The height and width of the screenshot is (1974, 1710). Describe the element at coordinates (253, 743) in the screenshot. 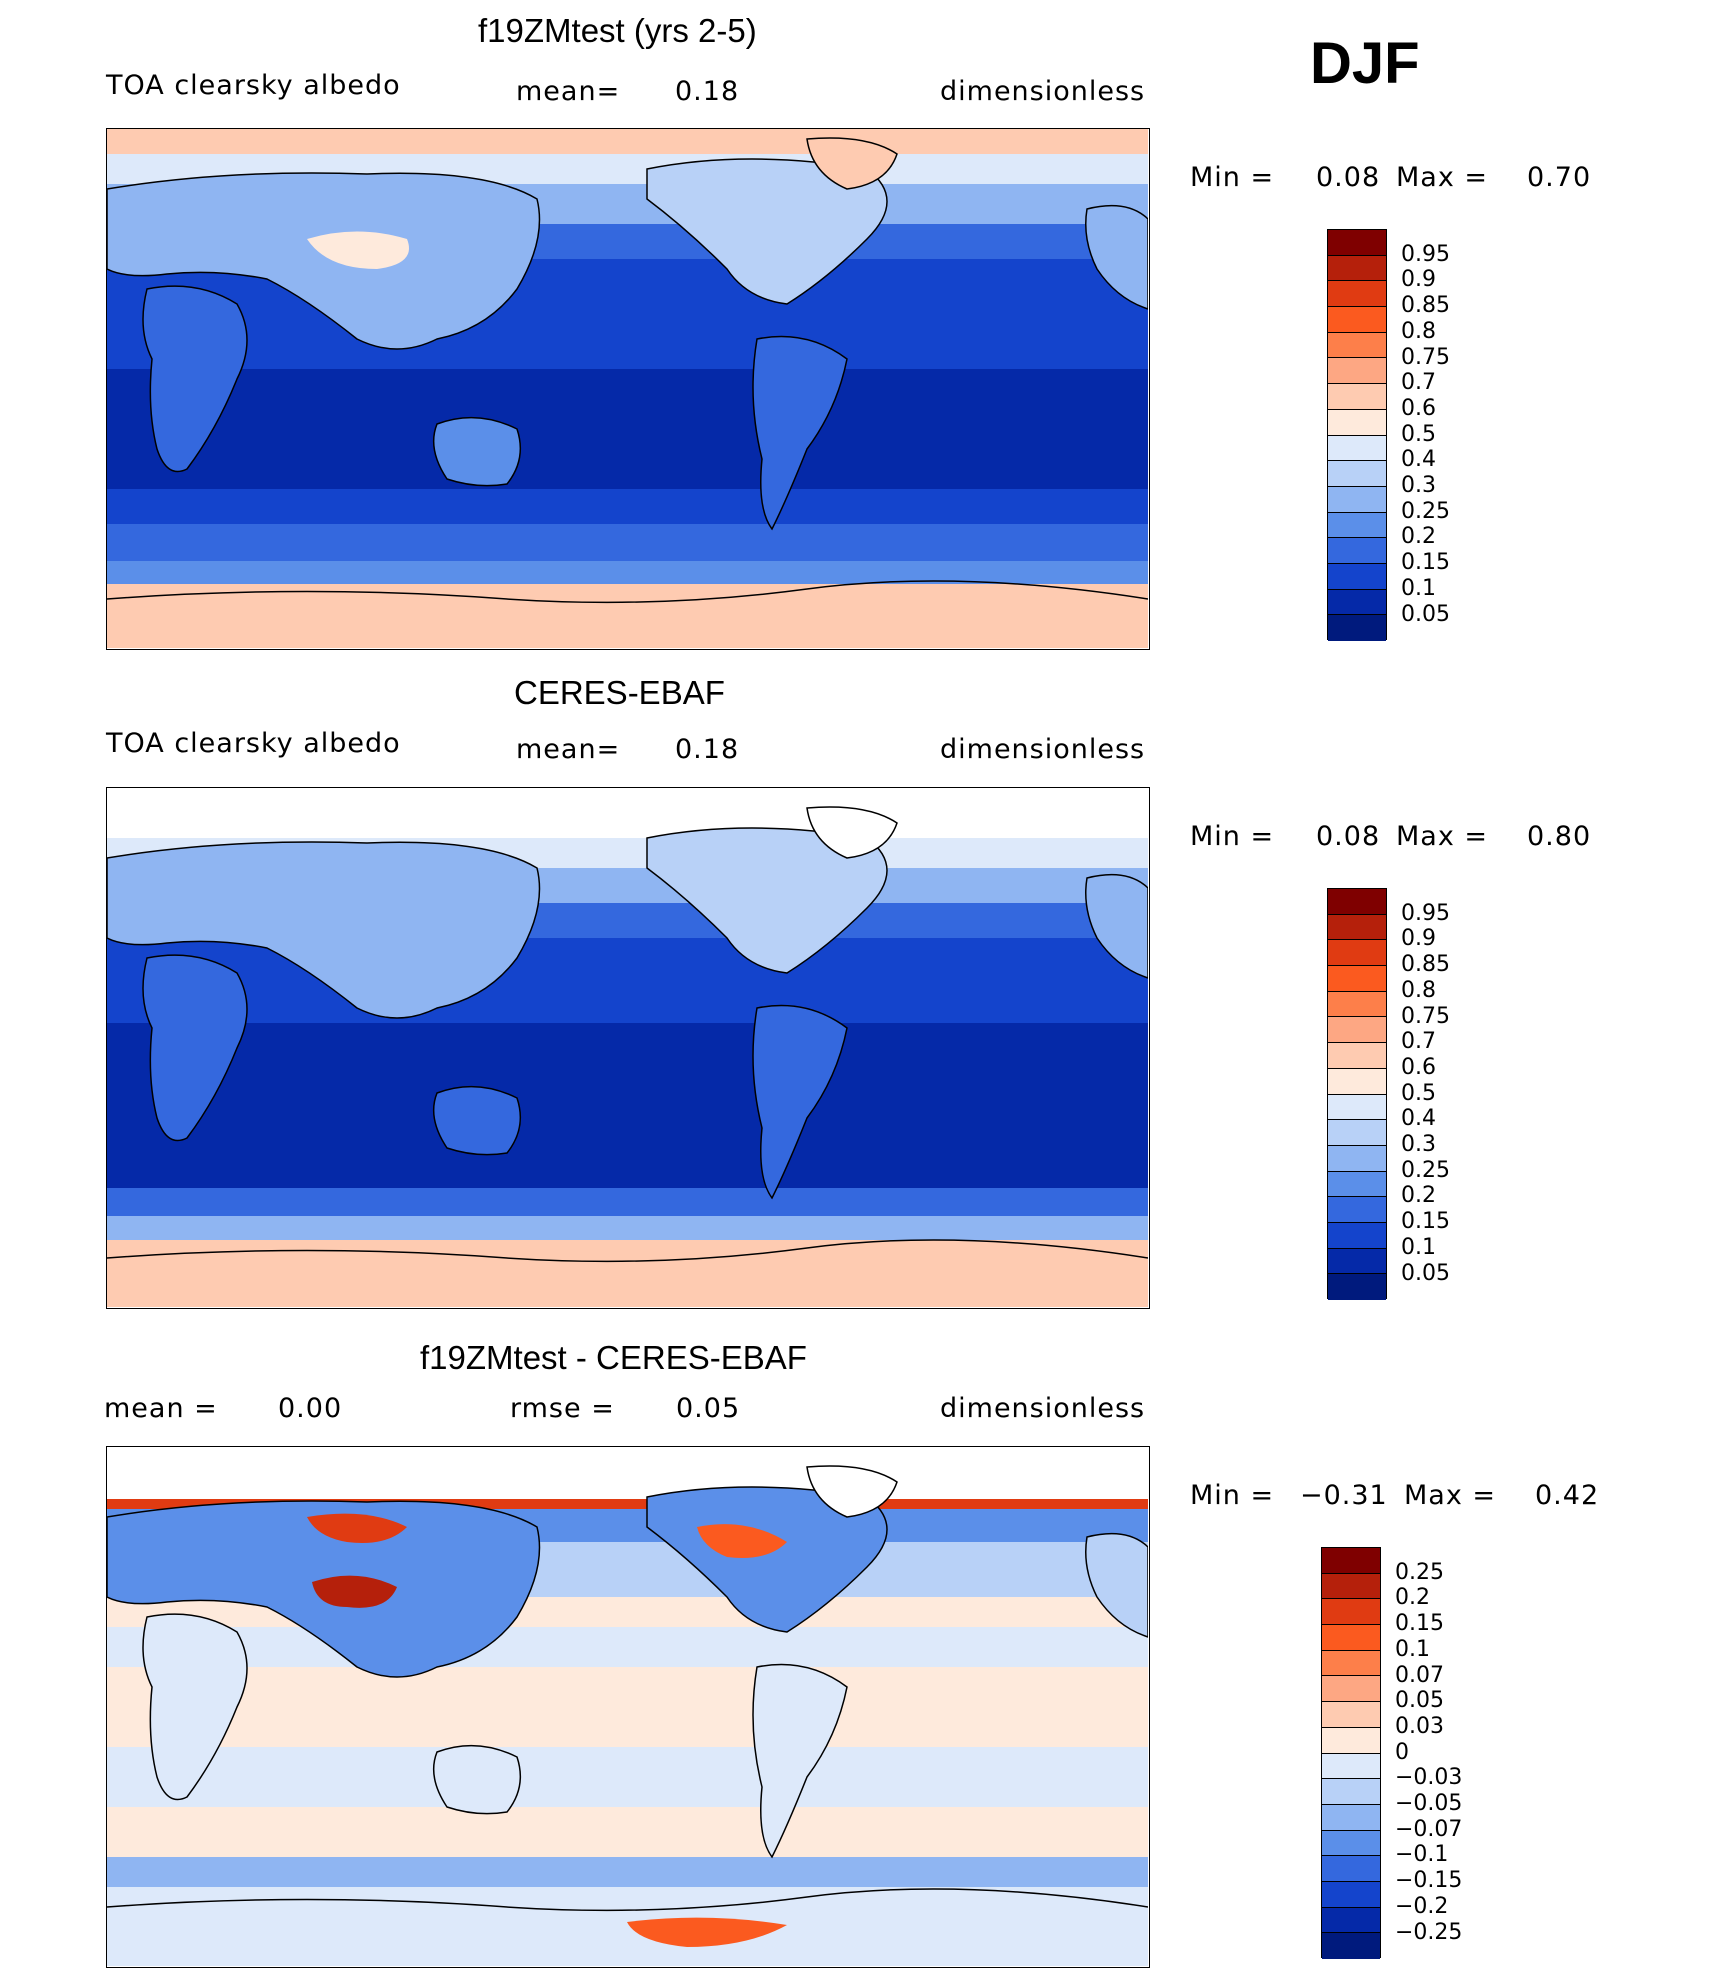

I see `panel-2-variable-label: TOA clearsky albedo` at that location.